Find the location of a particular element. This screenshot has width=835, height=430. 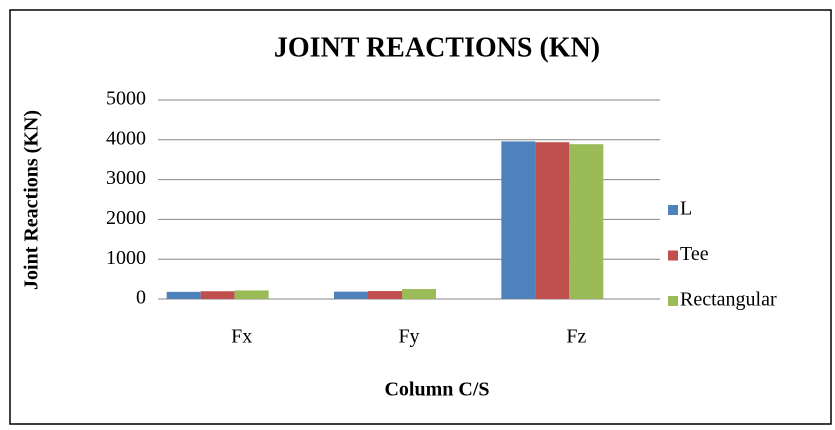

legend-label: Tee is located at coordinates (694, 254).